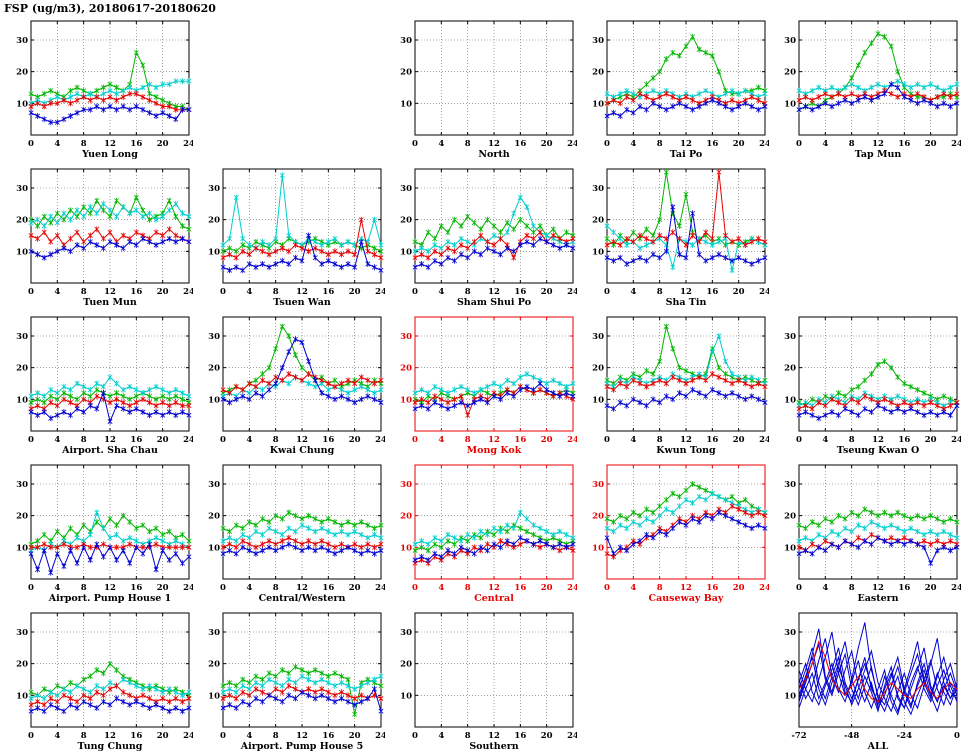 The image size is (965, 755). Describe the element at coordinates (686, 450) in the screenshot. I see `station-title: Kwun Tong` at that location.